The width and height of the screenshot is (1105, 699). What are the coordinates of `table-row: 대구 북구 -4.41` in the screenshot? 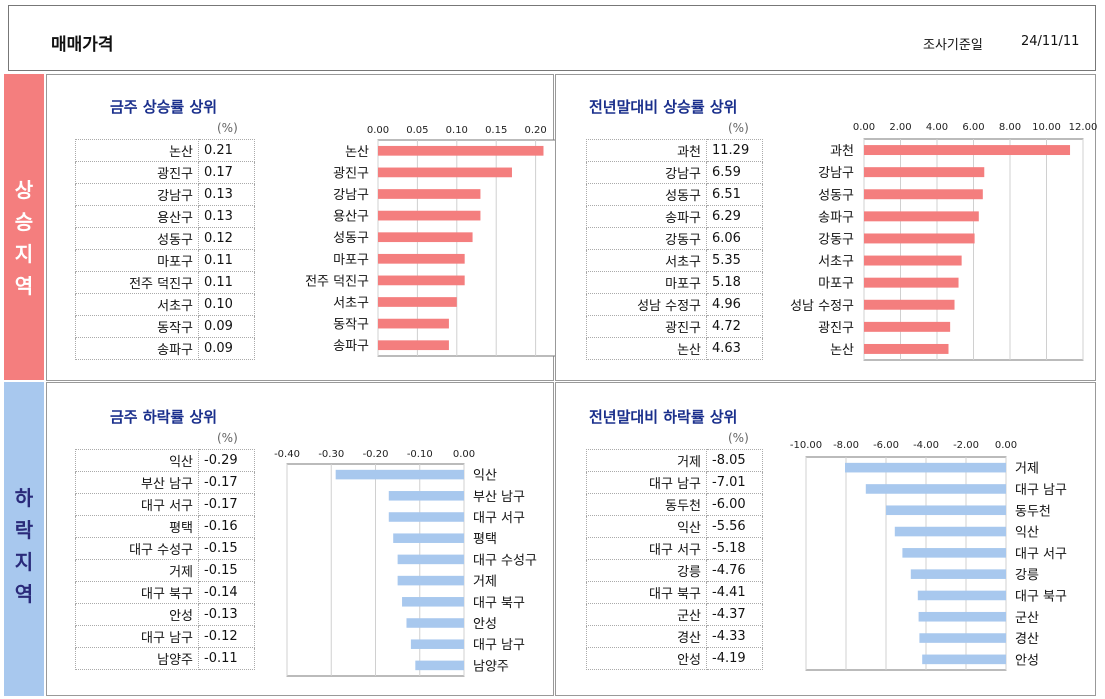 It's located at (674, 592).